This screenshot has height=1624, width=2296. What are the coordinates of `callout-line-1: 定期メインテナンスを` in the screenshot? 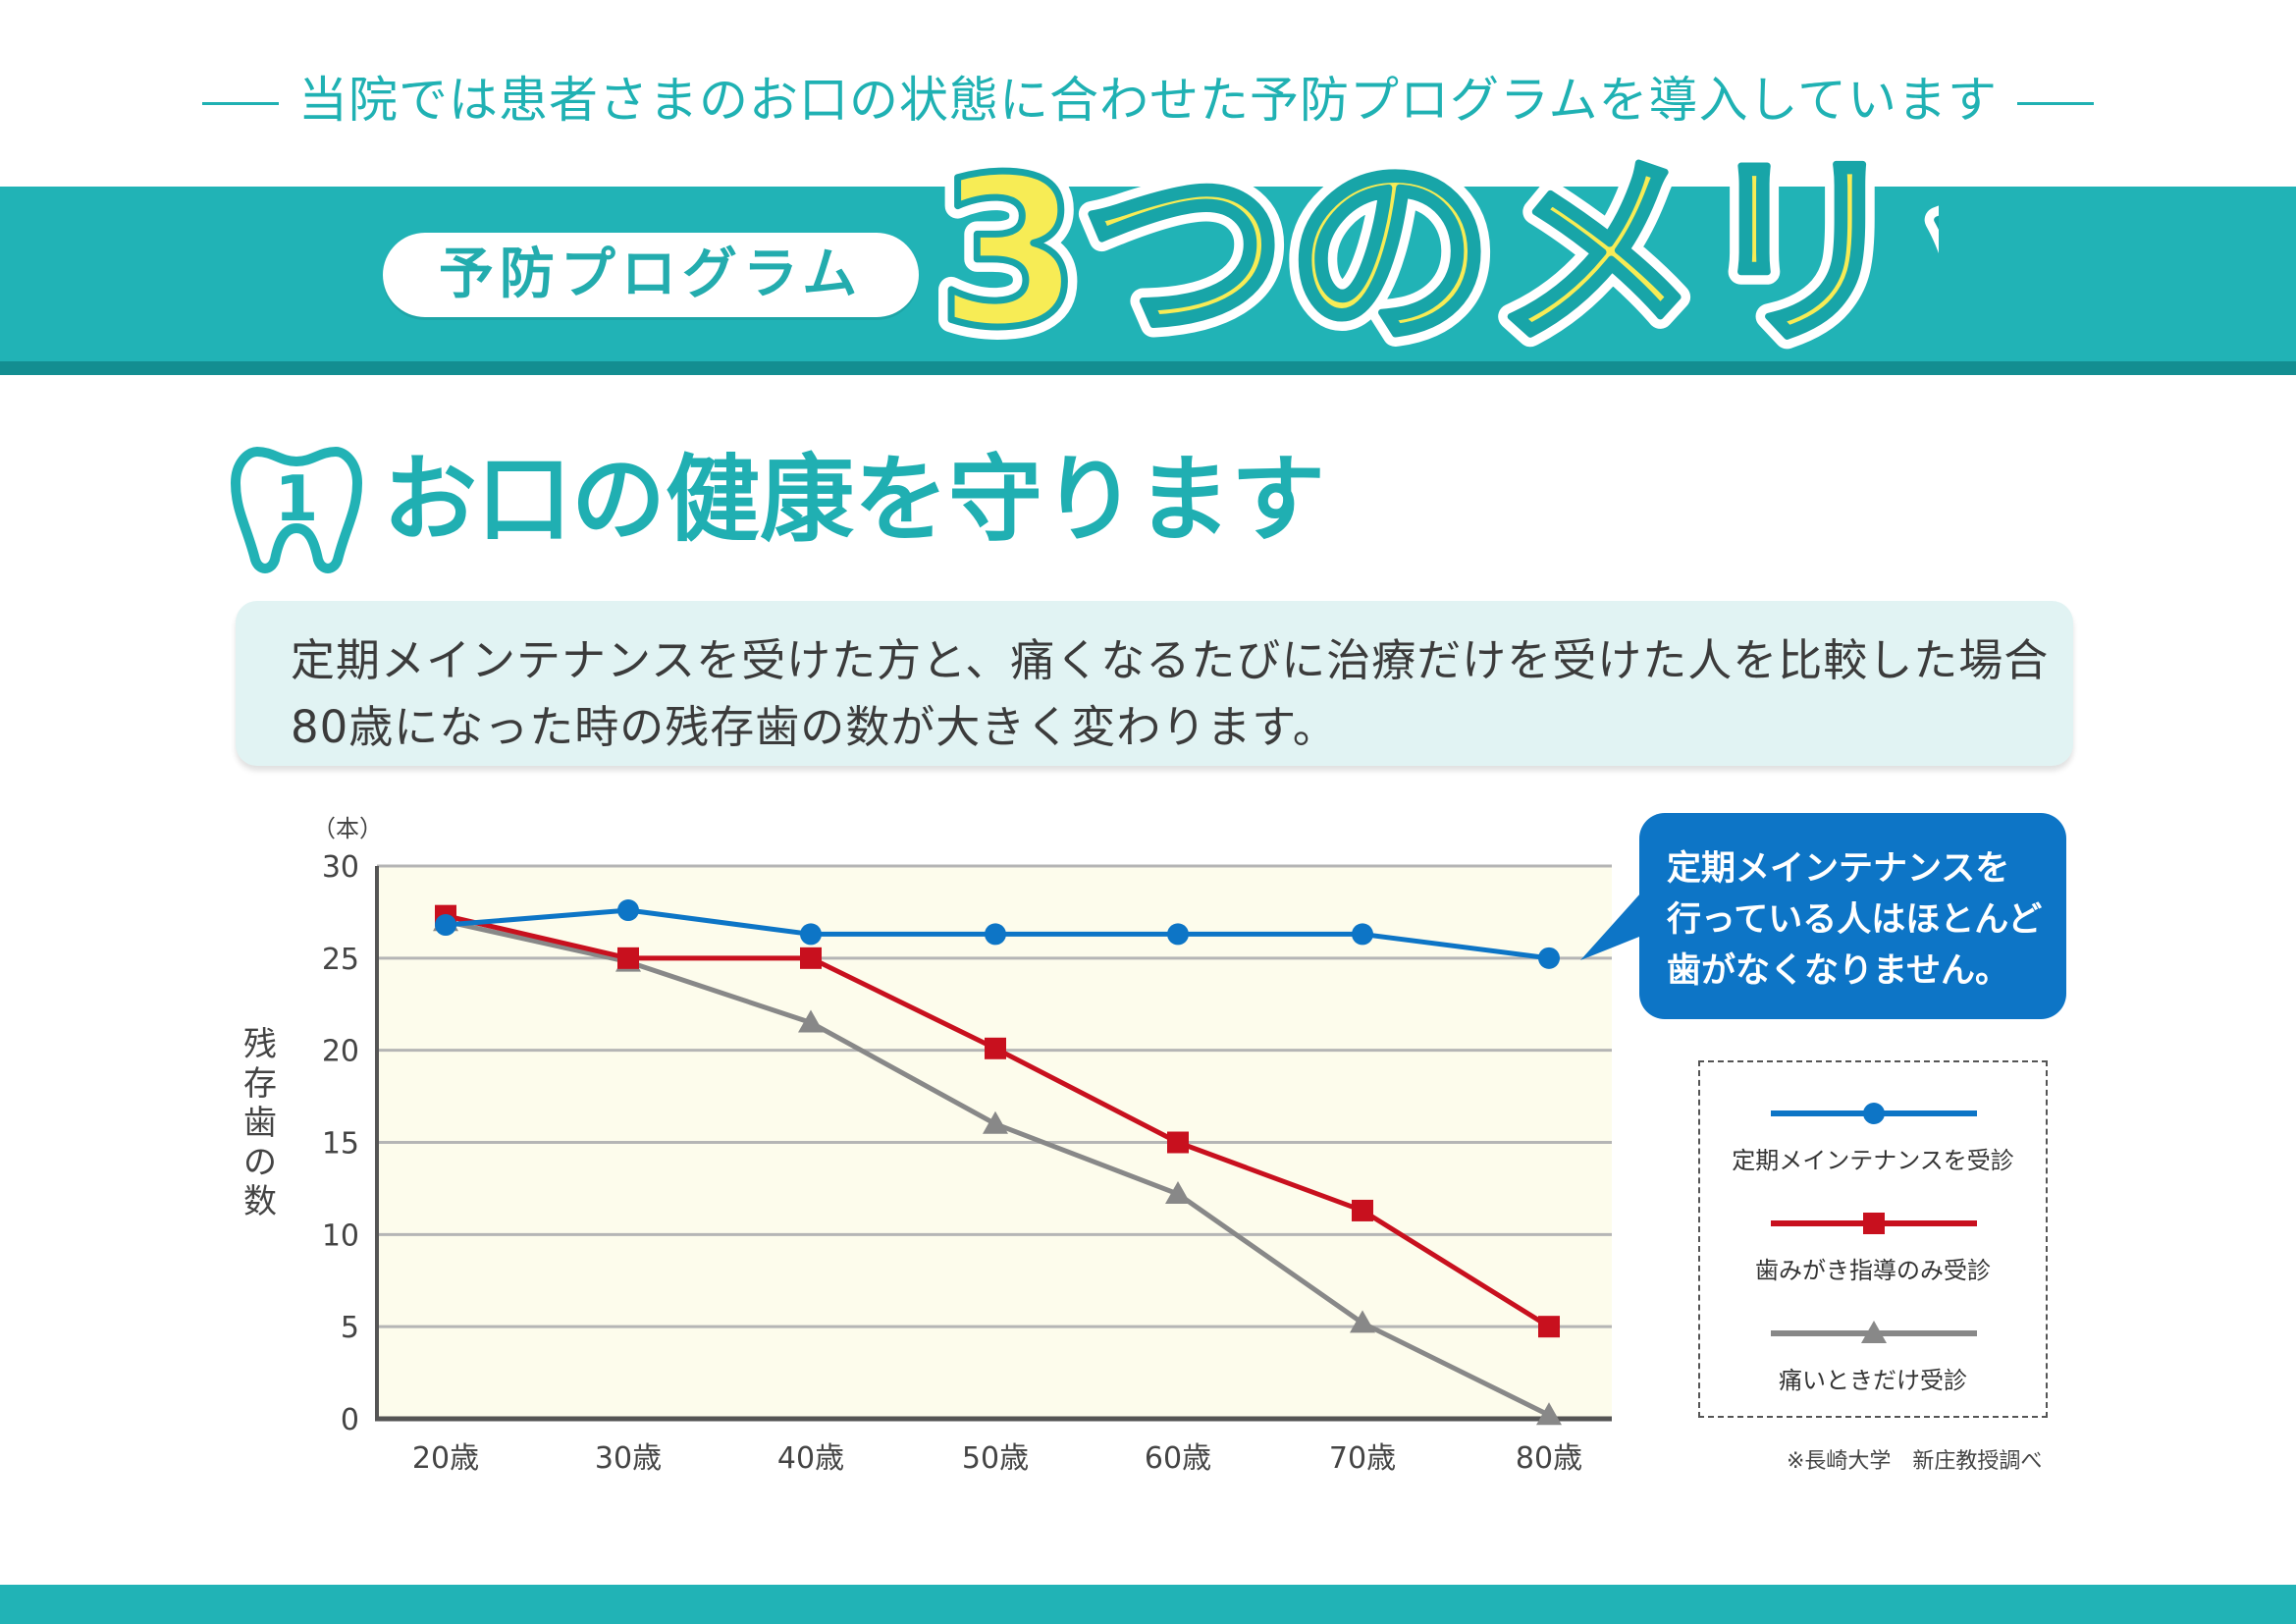 It's located at (1839, 869).